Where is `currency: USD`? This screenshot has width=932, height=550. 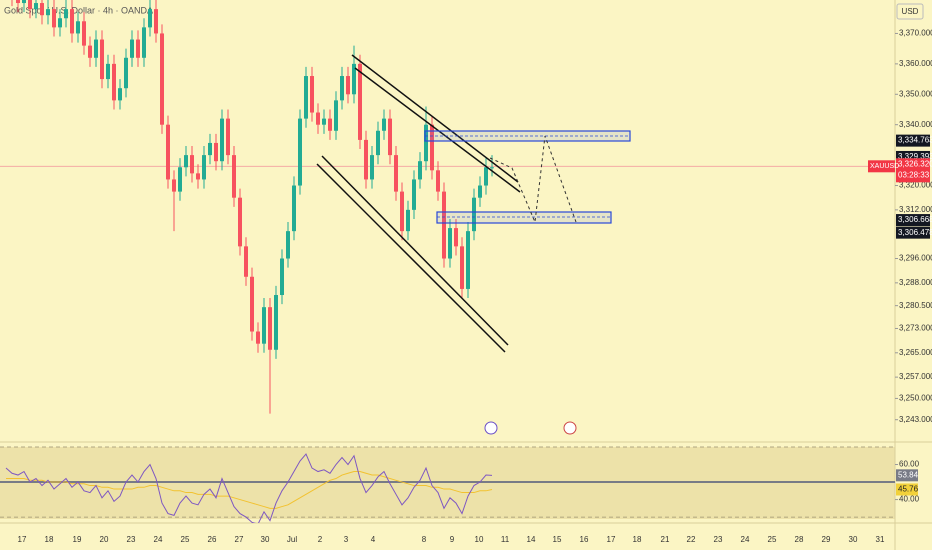 currency: USD is located at coordinates (910, 11).